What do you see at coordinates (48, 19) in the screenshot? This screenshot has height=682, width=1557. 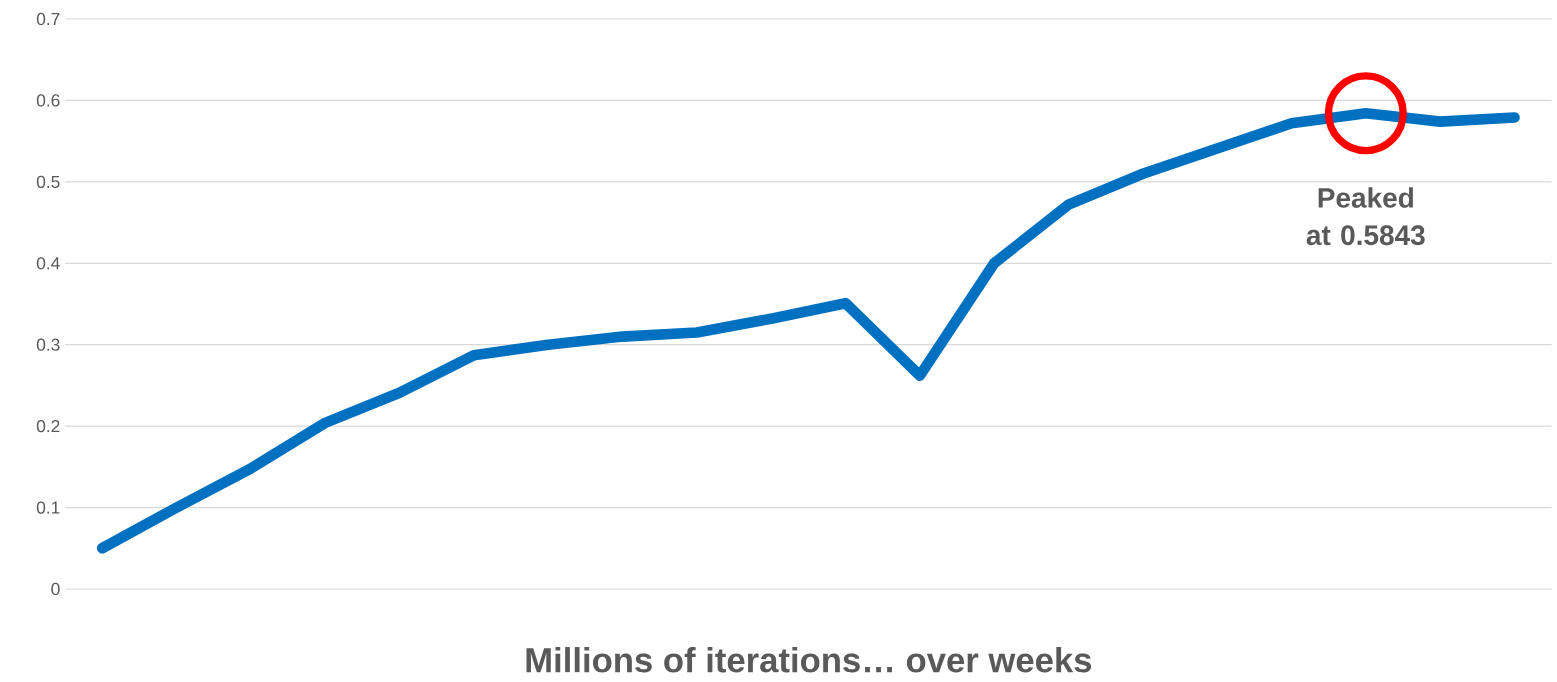 I see `y-tick-label: 0.7` at bounding box center [48, 19].